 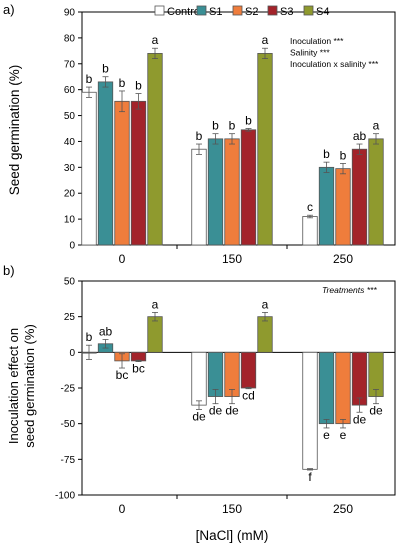 I want to click on significance-letter: f, so click(x=310, y=477).